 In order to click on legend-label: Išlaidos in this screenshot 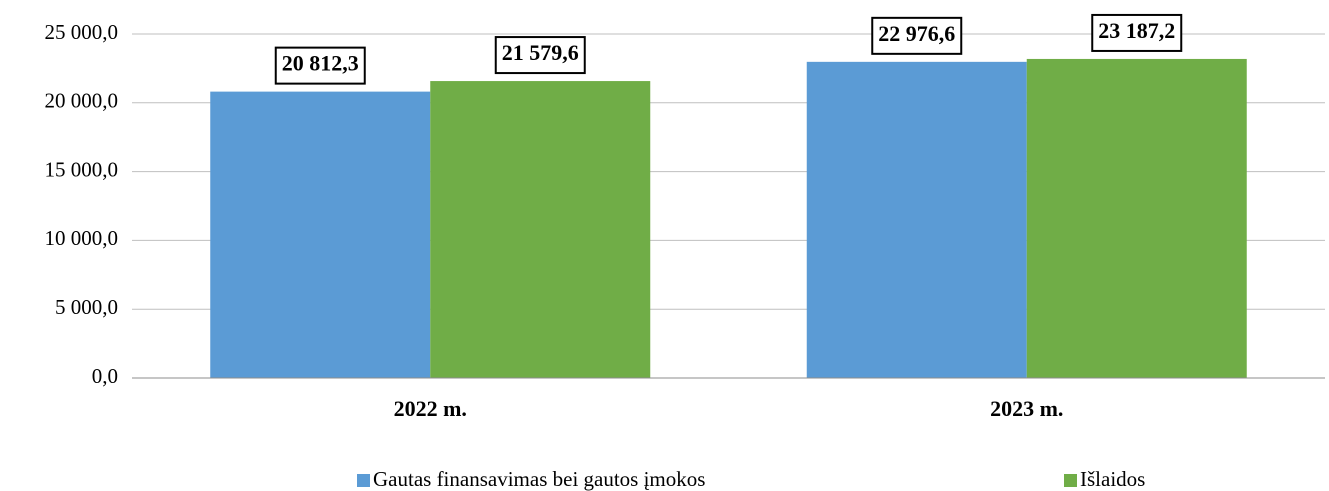, I will do `click(1112, 479)`.